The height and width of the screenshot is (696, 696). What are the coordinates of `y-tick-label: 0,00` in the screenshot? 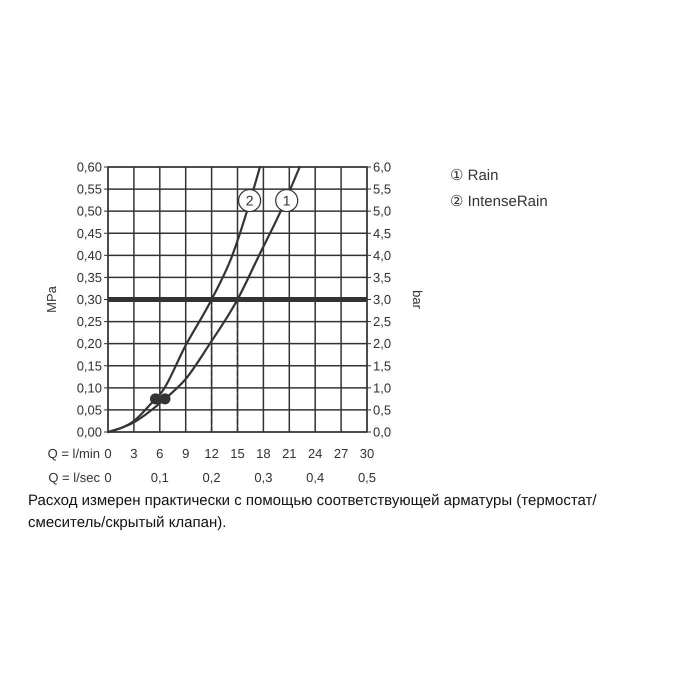 It's located at (89, 432).